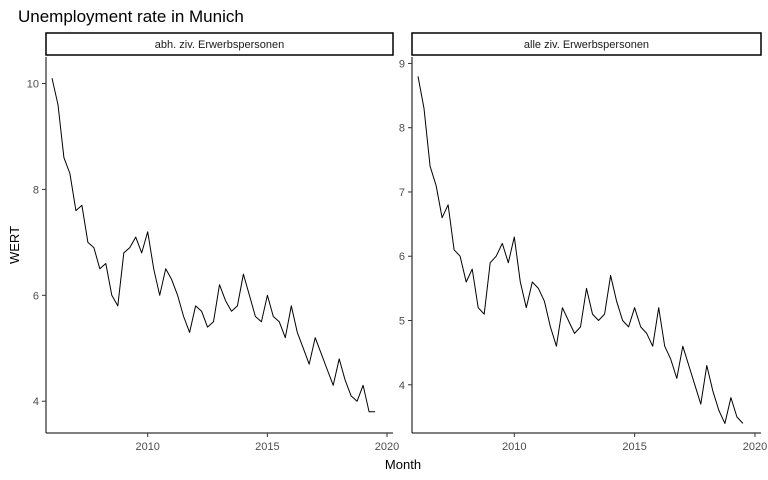 This screenshot has width=768, height=480. What do you see at coordinates (402, 193) in the screenshot?
I see `y-tick-label: 7` at bounding box center [402, 193].